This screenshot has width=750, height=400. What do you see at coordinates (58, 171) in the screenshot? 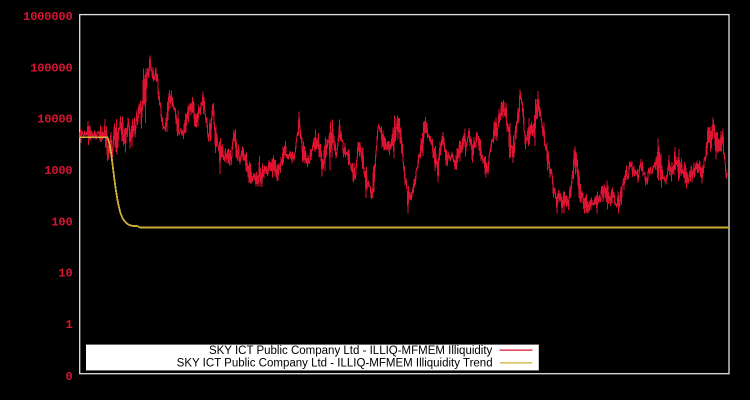
I see `svg-text: 1000` at bounding box center [58, 171].